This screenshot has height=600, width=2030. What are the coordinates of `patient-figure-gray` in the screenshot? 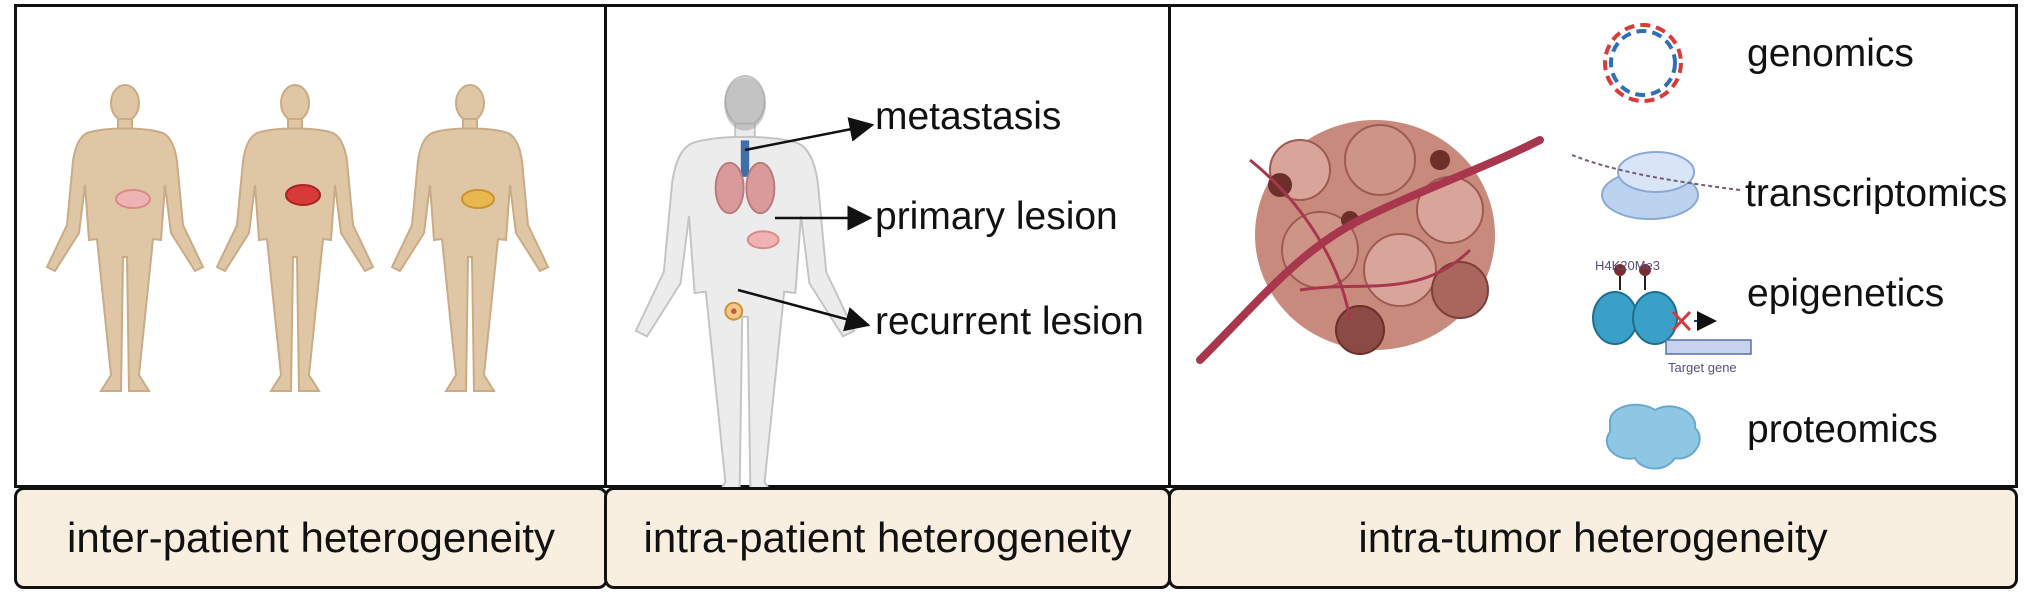 It's located at (745, 290).